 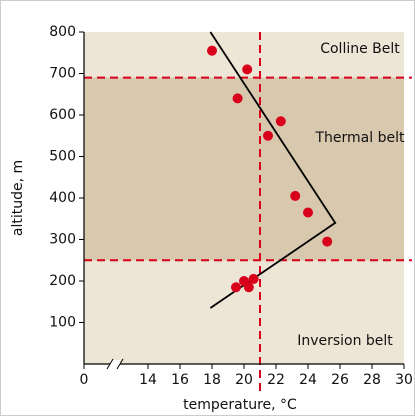 What do you see at coordinates (360, 49) in the screenshot?
I see `annotation: Colline Belt` at bounding box center [360, 49].